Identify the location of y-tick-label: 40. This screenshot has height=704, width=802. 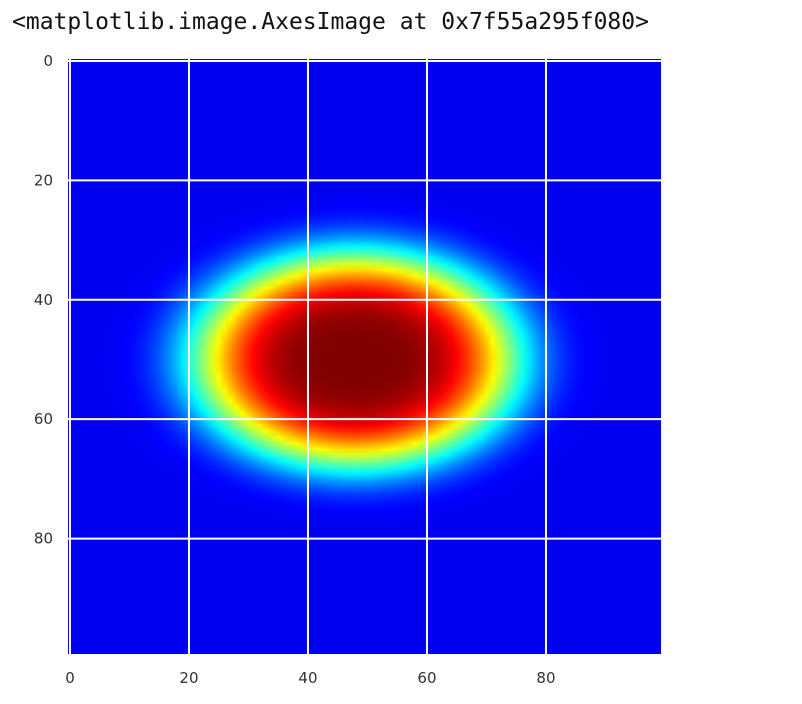
(43, 300).